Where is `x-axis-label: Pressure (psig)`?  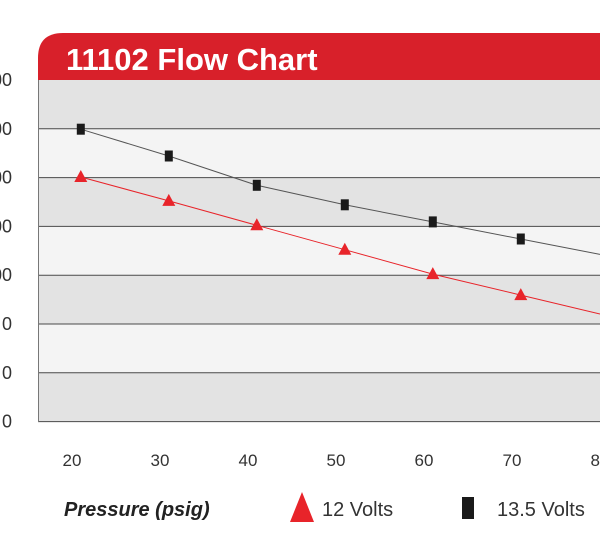
x-axis-label: Pressure (psig) is located at coordinates (137, 510).